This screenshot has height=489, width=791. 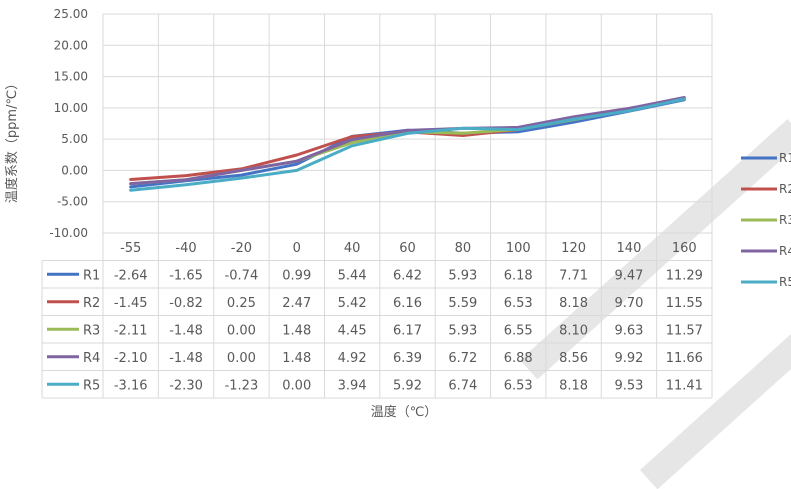 I want to click on table-cell: 6.74, so click(x=462, y=385).